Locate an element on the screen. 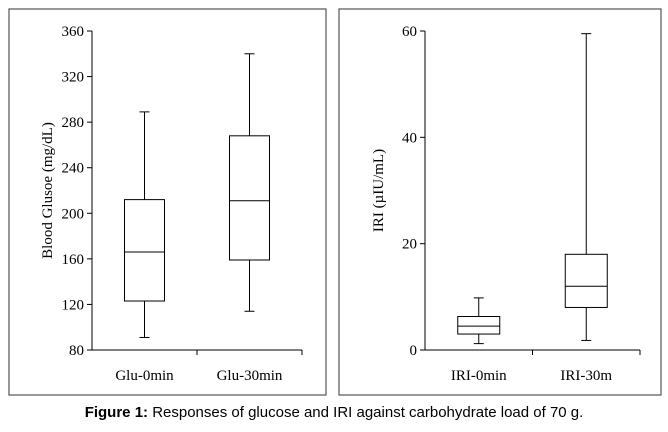 This screenshot has height=432, width=668. x-tick-label: IRI-30m is located at coordinates (586, 376).